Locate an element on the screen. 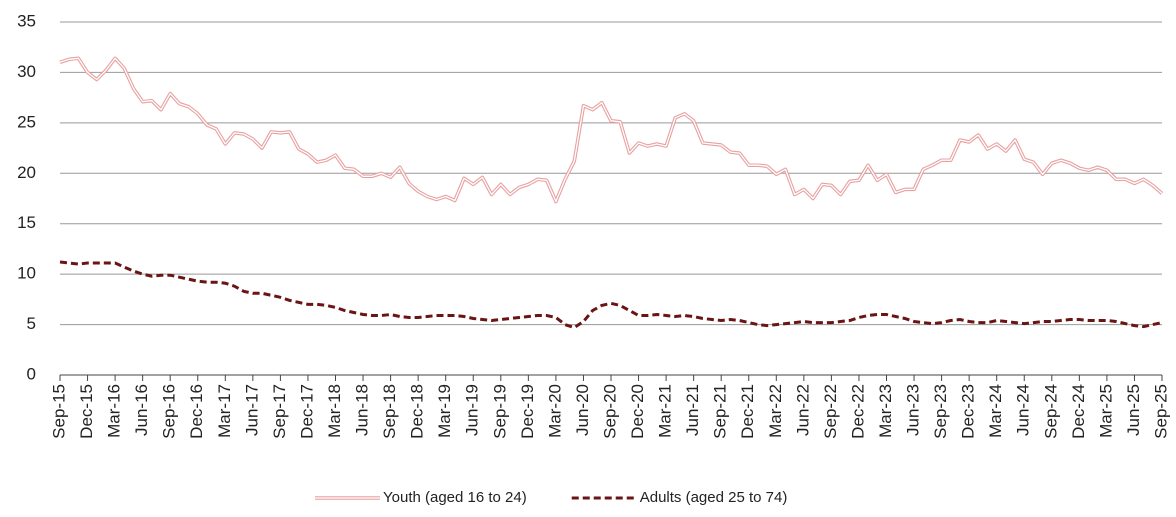 Image resolution: width=1176 pixels, height=517 pixels. x-tick-label: Sep-22 is located at coordinates (830, 411).